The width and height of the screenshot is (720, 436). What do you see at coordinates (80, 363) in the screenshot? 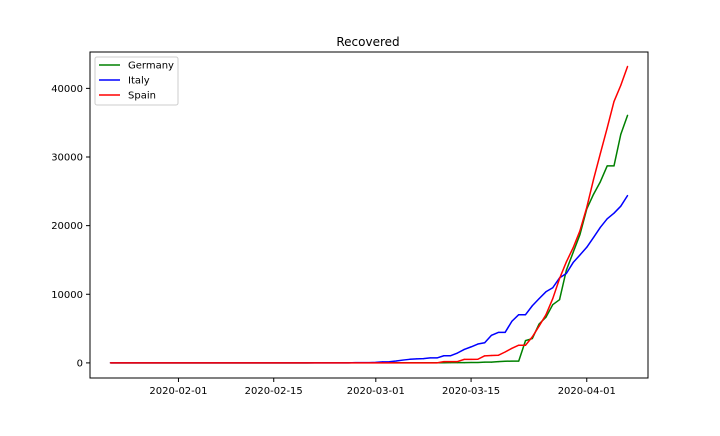
I see `y-tick-label: 0` at bounding box center [80, 363].